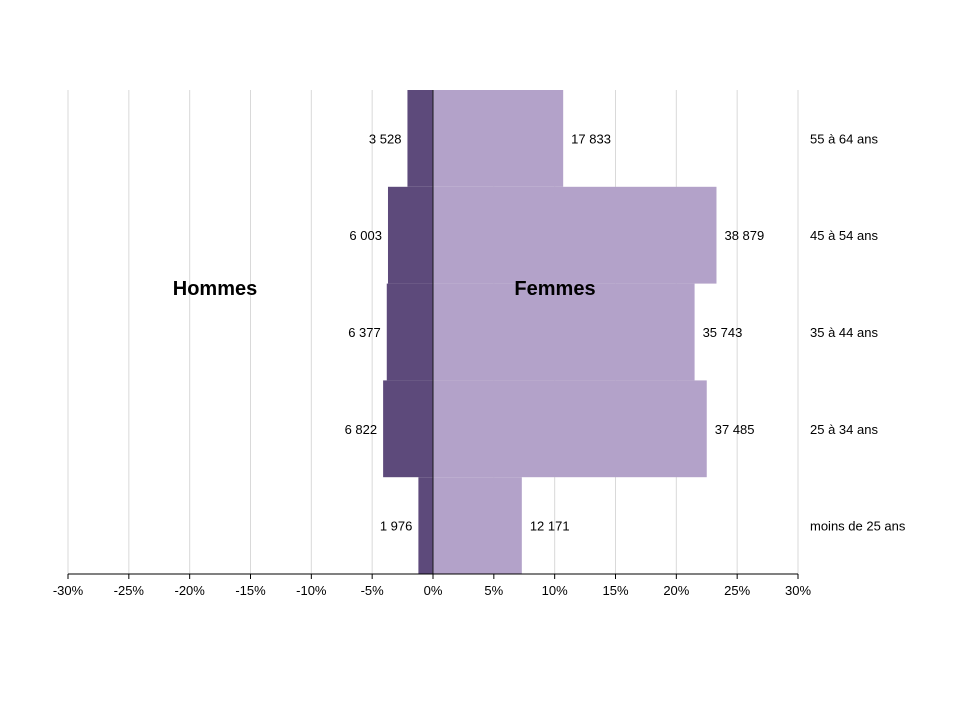  Describe the element at coordinates (433, 590) in the screenshot. I see `x-tick-label: 0%` at that location.